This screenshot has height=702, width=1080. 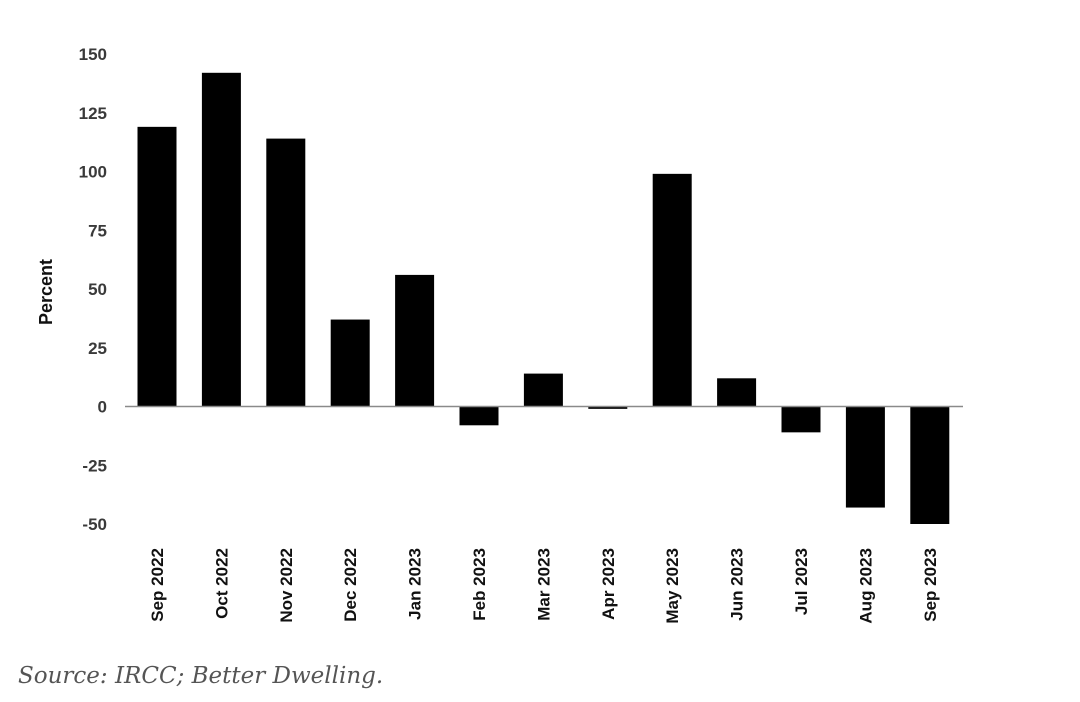 I want to click on bar-jan-2023, so click(x=415, y=340).